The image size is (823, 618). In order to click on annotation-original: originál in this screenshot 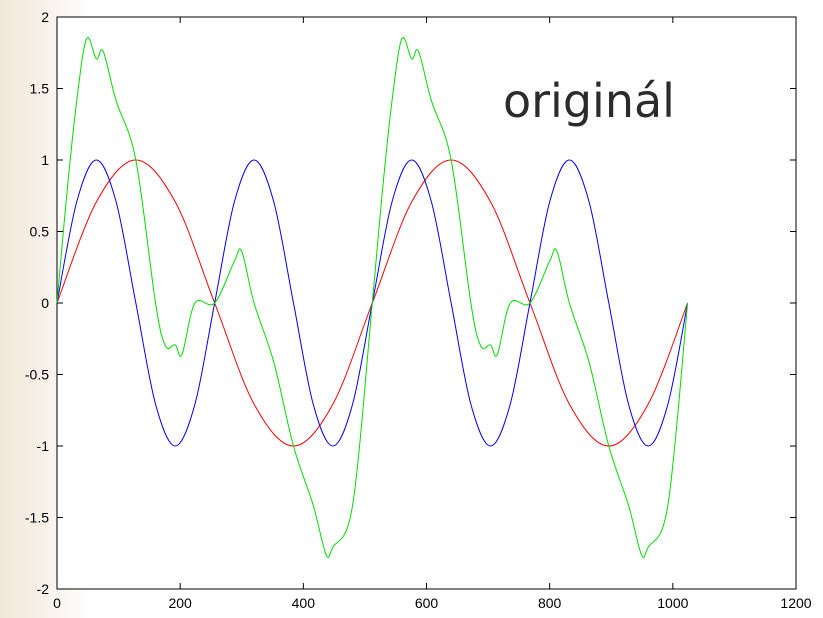, I will do `click(589, 101)`.